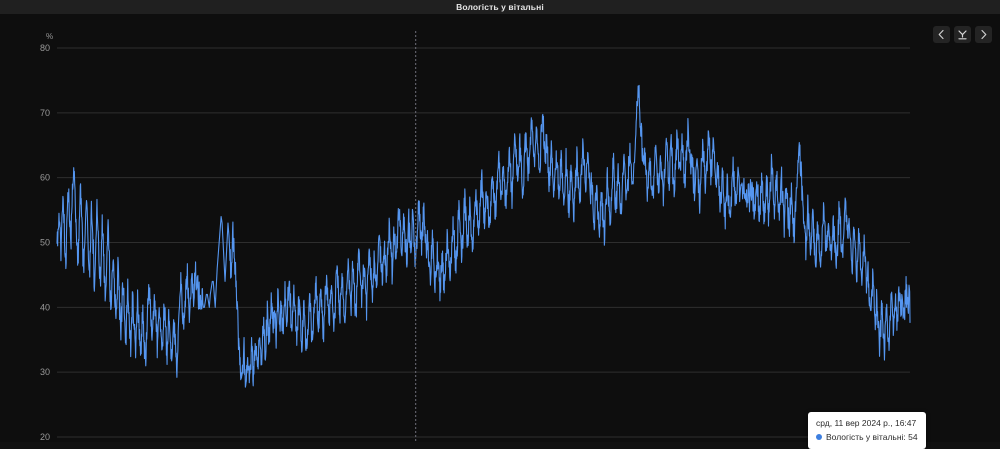 The image size is (1000, 449). I want to click on chevron-left-icon, so click(941, 34).